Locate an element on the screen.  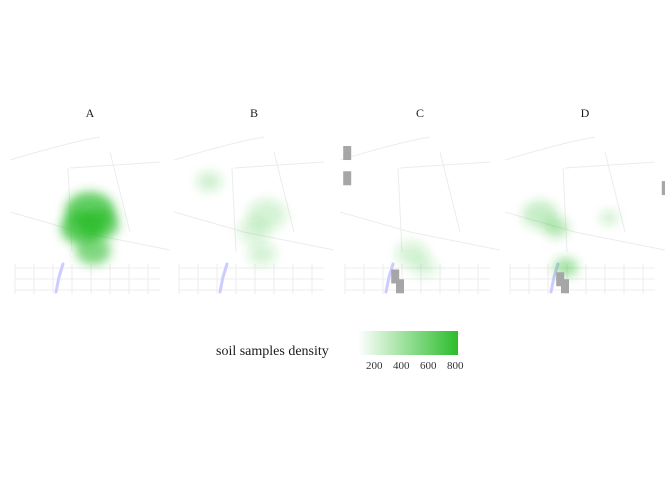
legend-tick: 400 is located at coordinates (401, 366).